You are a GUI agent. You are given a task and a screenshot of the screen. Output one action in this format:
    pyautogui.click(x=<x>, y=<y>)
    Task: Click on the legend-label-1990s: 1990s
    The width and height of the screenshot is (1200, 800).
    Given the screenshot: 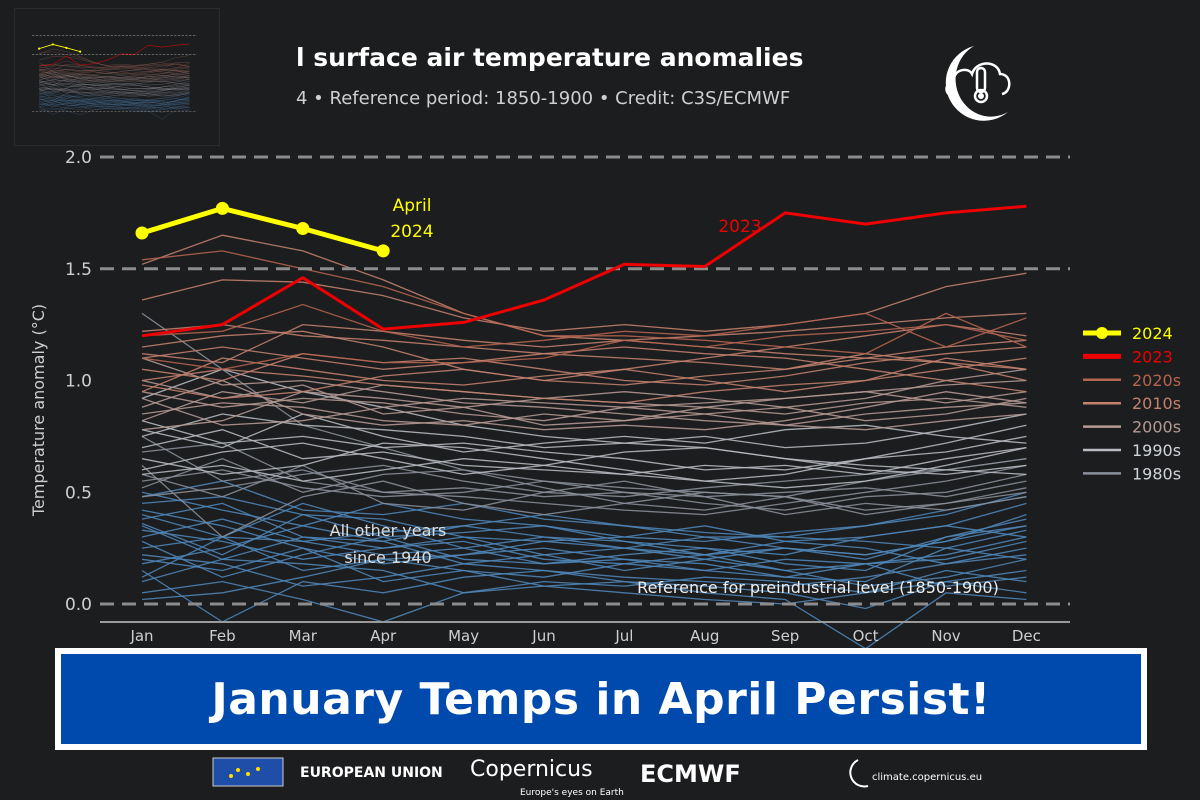 What is the action you would take?
    pyautogui.click(x=1156, y=450)
    